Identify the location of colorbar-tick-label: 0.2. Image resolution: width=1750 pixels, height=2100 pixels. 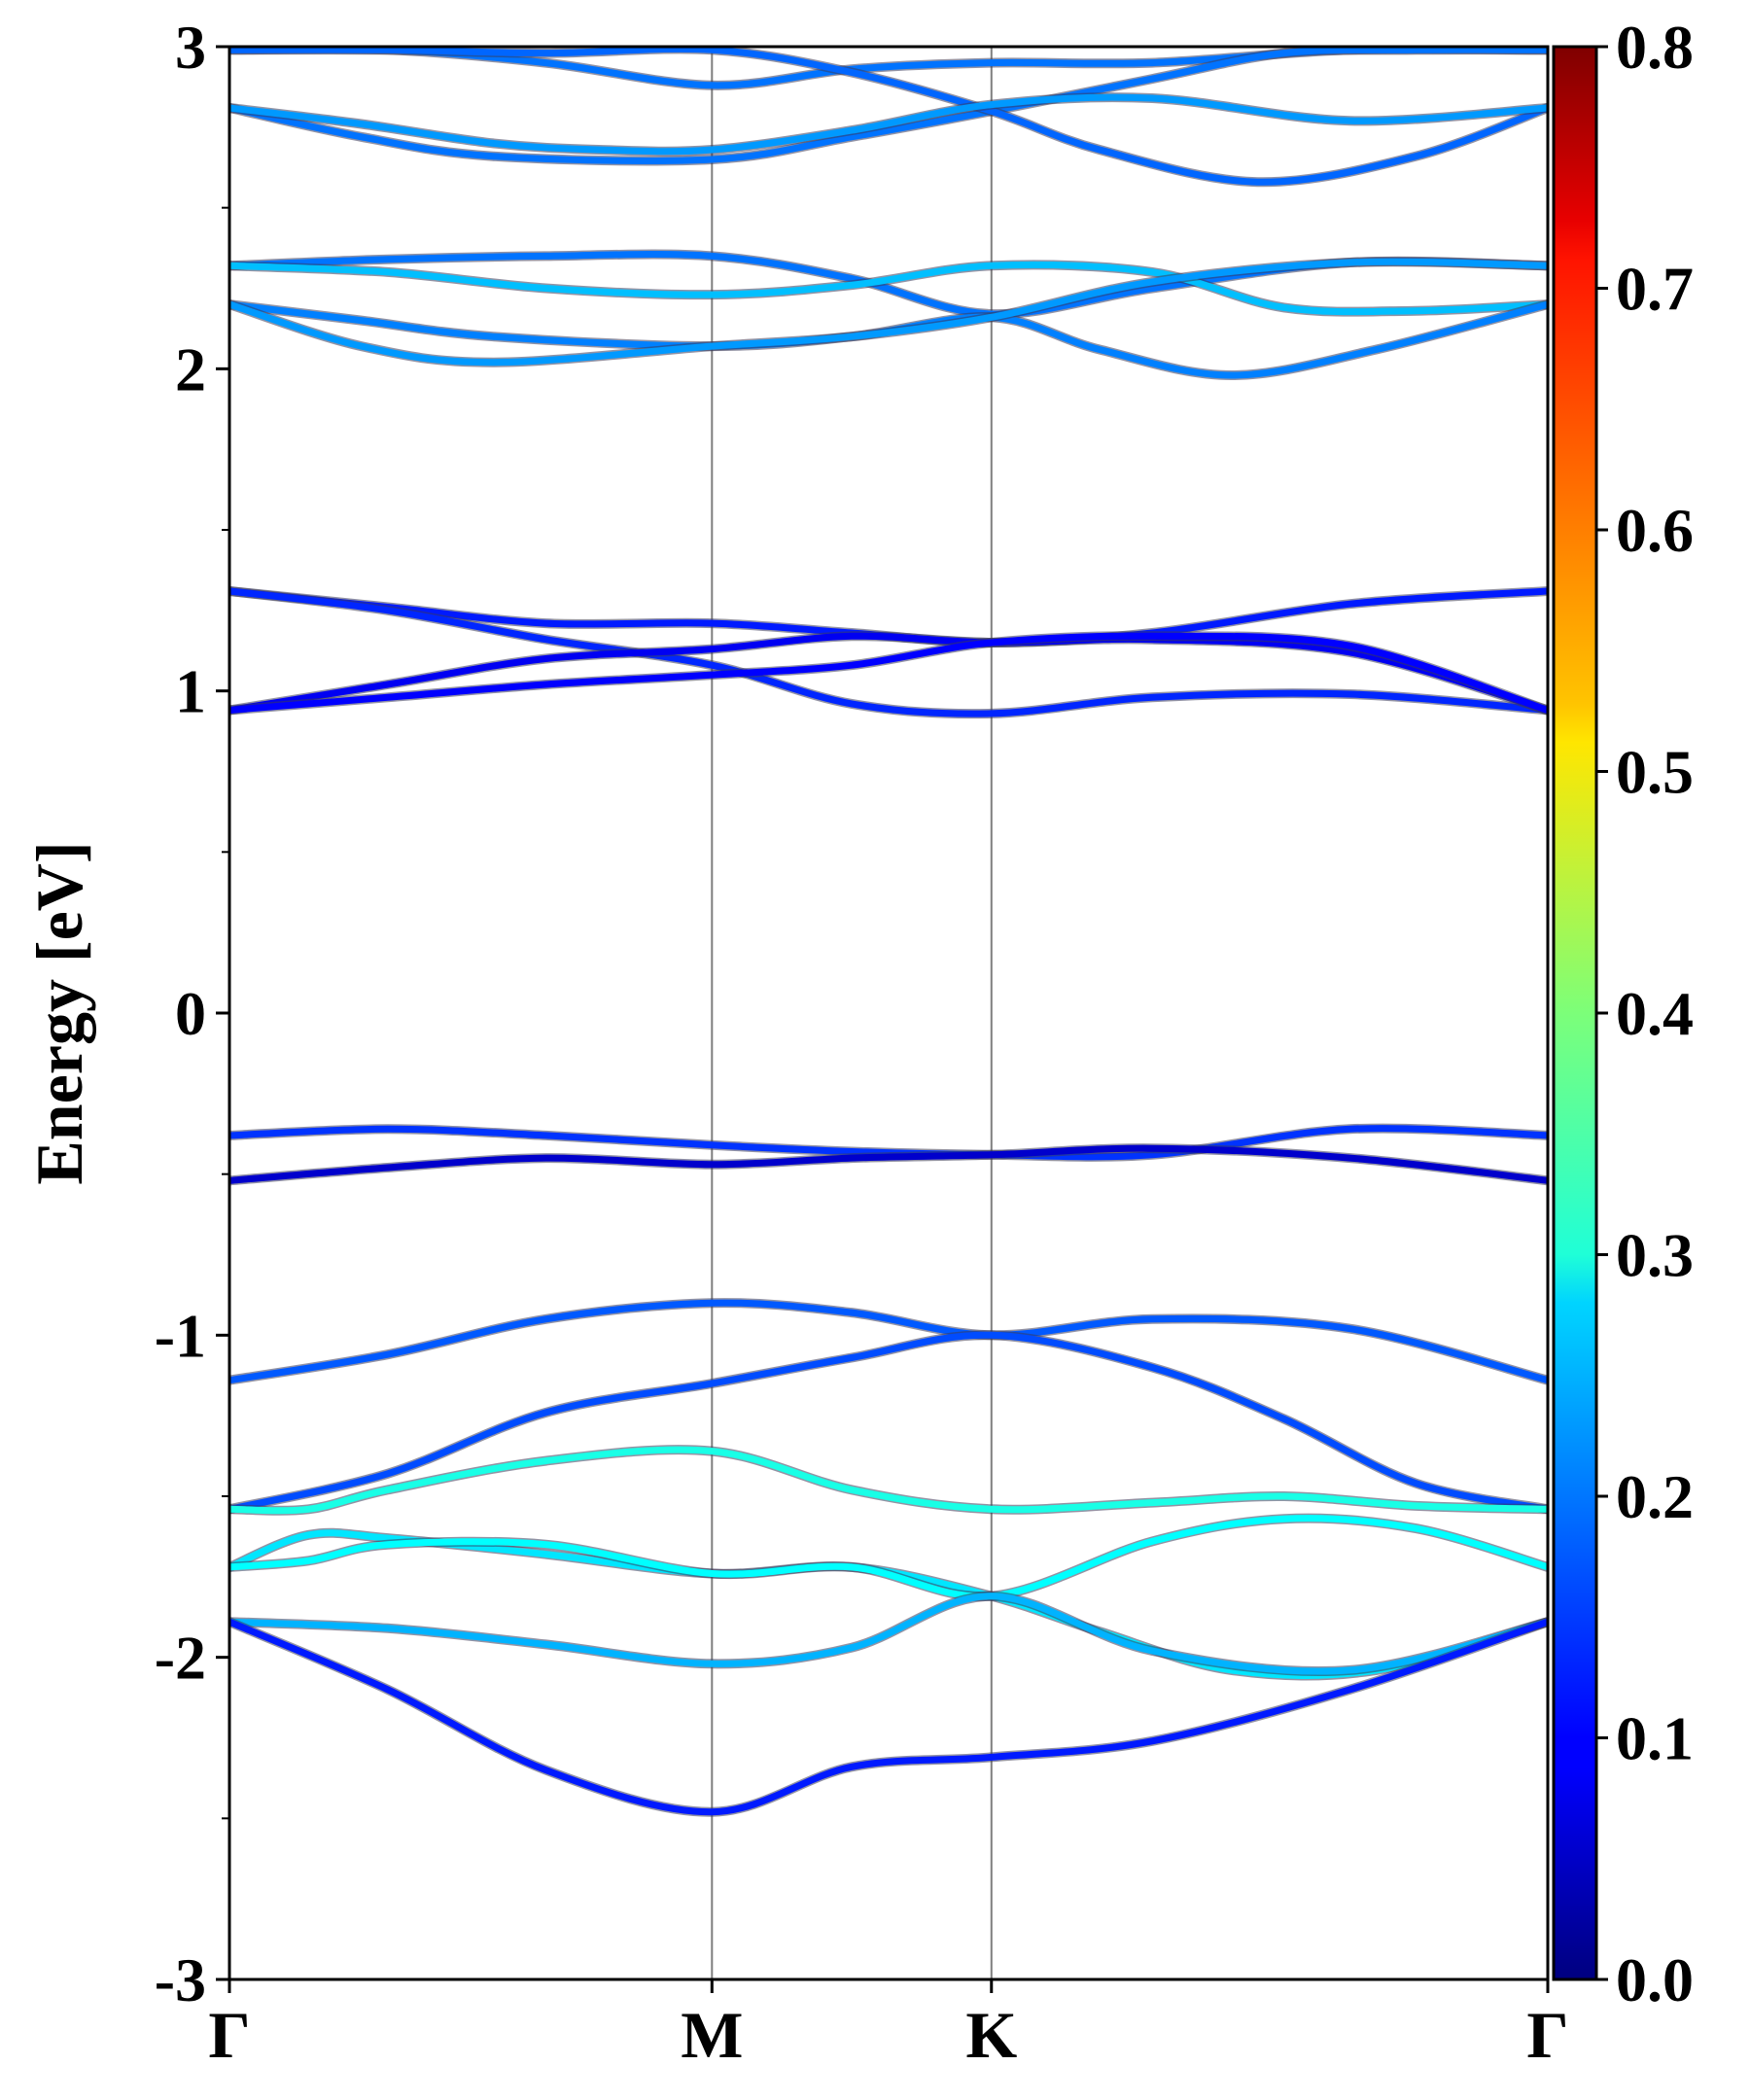
(1655, 1496).